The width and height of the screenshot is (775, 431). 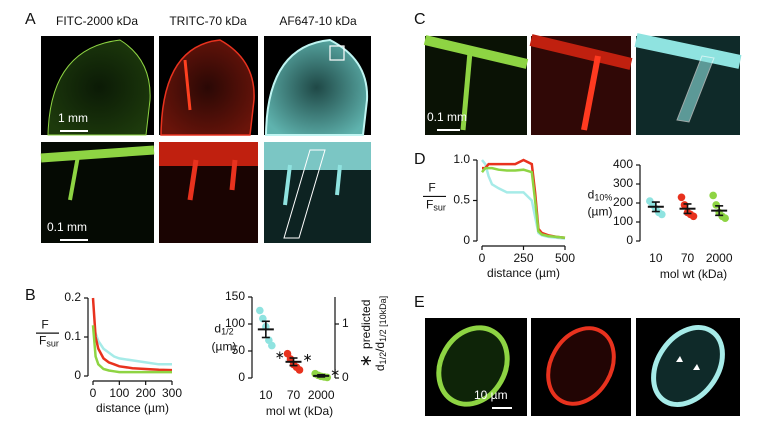 What do you see at coordinates (239, 350) in the screenshot?
I see `y-tick-label: 50` at bounding box center [239, 350].